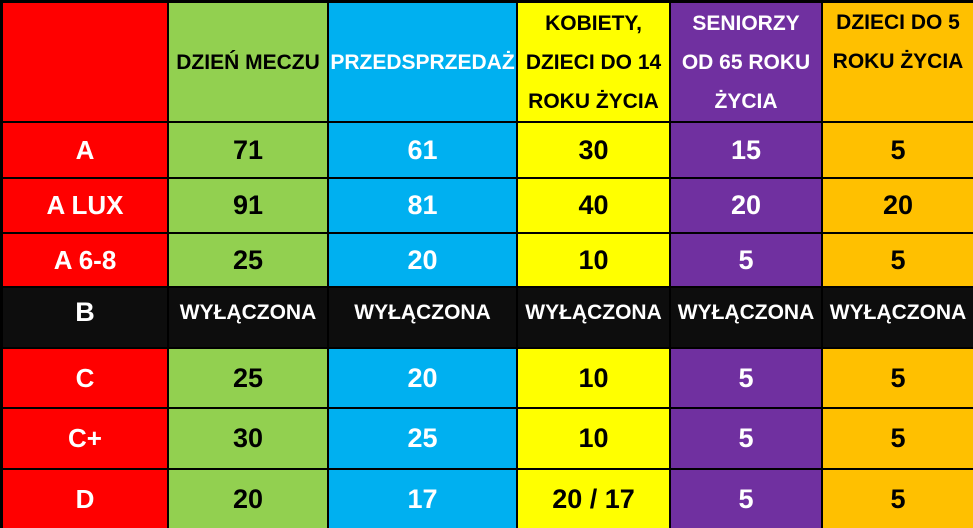  What do you see at coordinates (422, 205) in the screenshot?
I see `price-cell: 81` at bounding box center [422, 205].